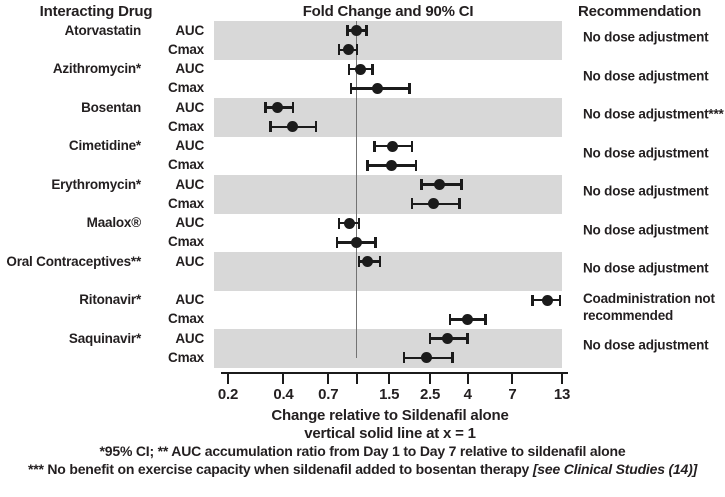 This screenshot has width=725, height=497. I want to click on recommendation-text: Coadministration not recommended, so click(649, 306).